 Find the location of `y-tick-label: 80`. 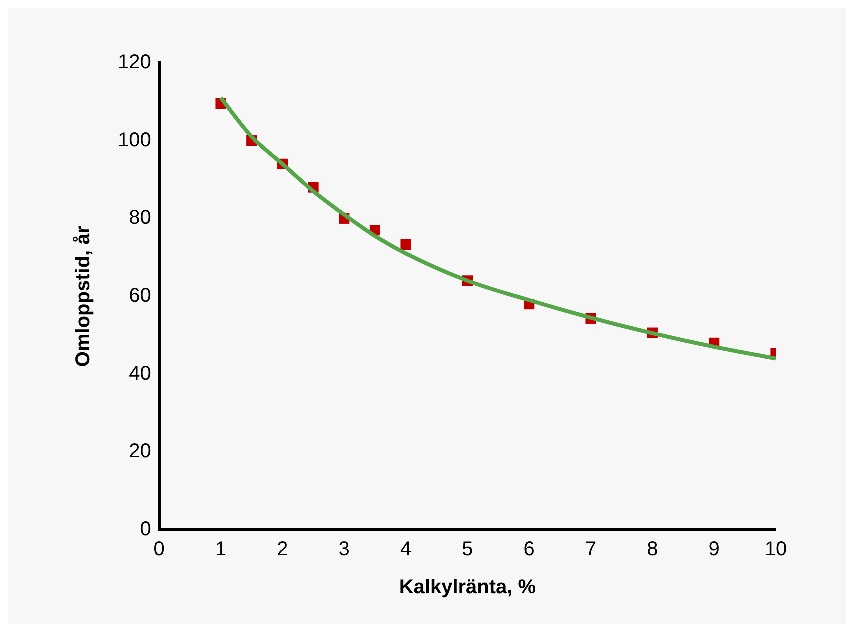

y-tick-label: 80 is located at coordinates (140, 218).